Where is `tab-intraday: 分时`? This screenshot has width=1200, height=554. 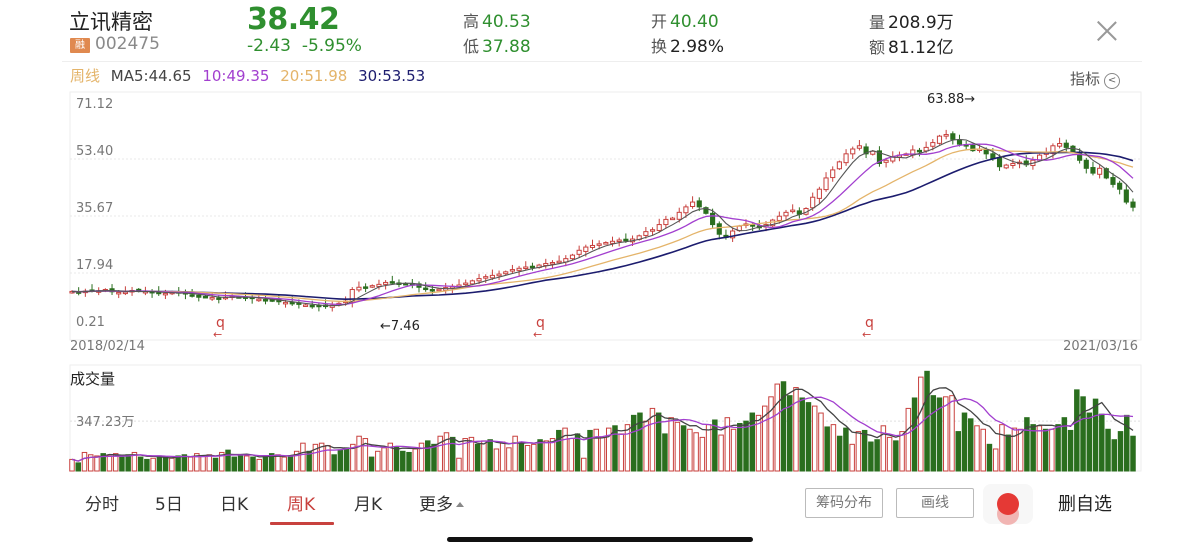 tab-intraday: 分时 is located at coordinates (102, 505).